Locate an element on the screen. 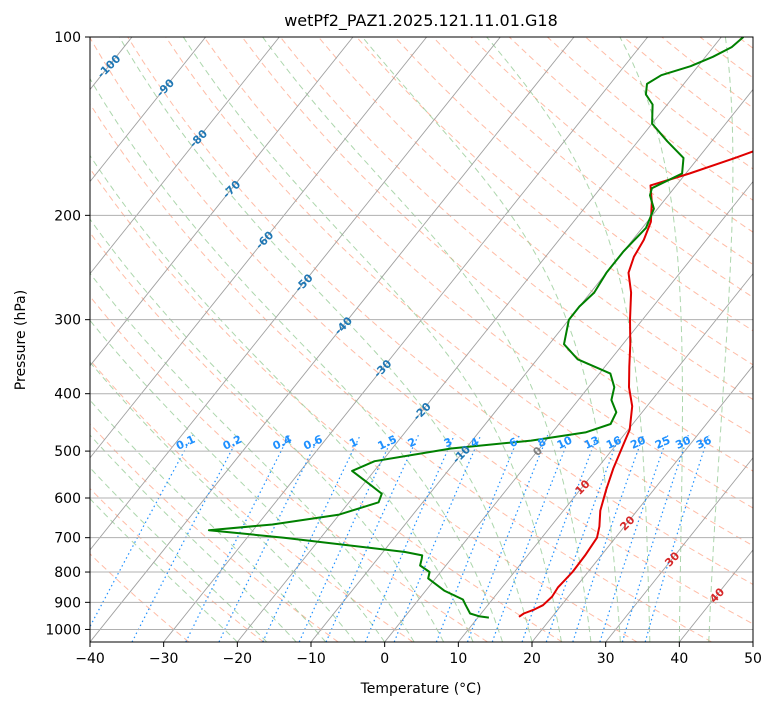 The image size is (775, 708). x-tick-label: −20 is located at coordinates (238, 659).